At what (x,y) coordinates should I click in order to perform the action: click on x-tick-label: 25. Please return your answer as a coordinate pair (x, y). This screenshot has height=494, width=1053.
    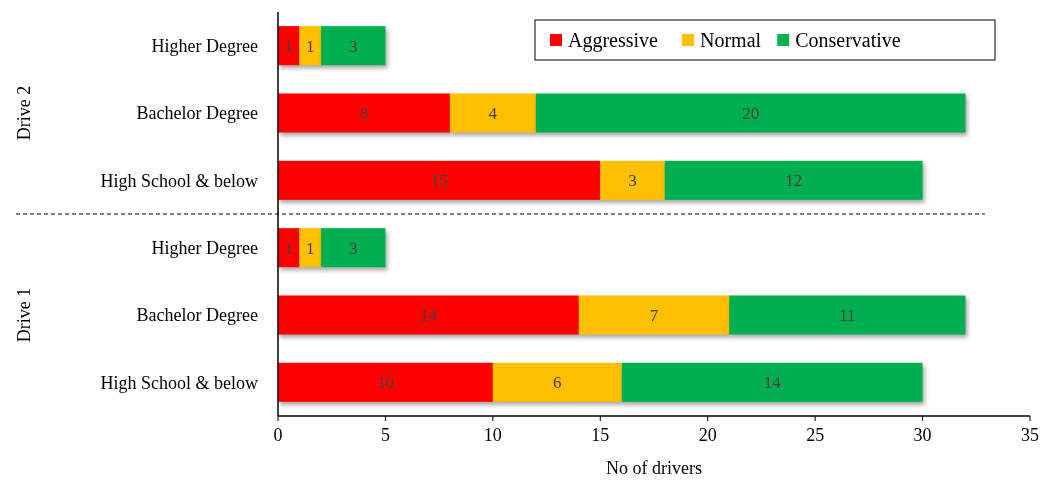
    Looking at the image, I should click on (815, 435).